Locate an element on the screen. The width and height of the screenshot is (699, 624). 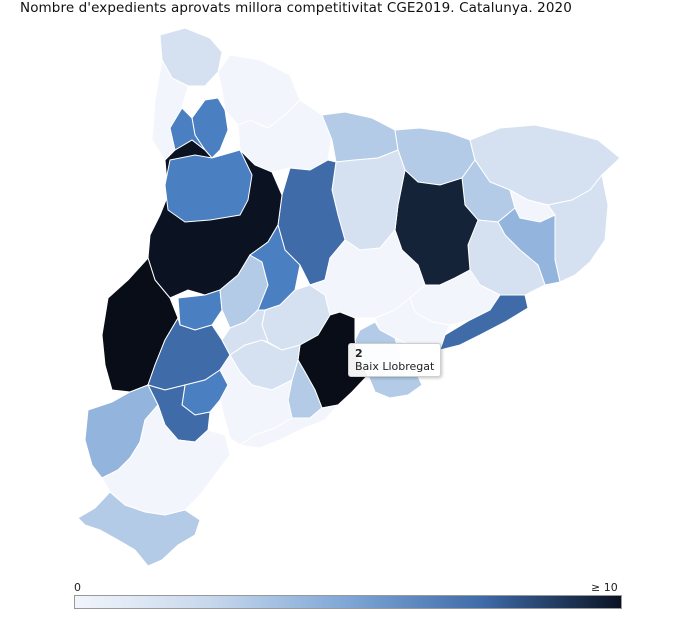
map-tooltip: 2 Baix Llobregat is located at coordinates (395, 360).